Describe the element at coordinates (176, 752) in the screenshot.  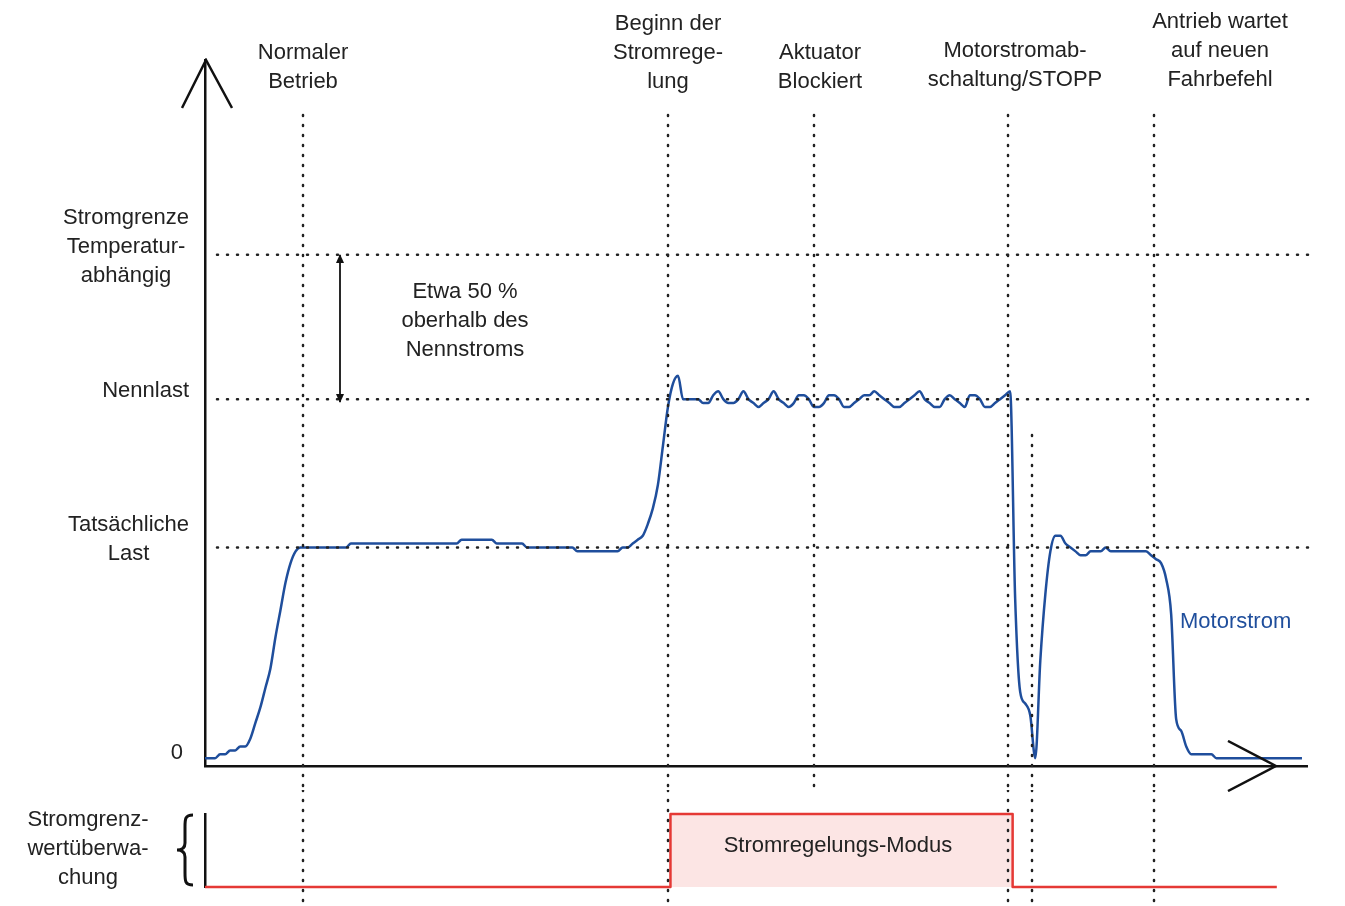
I see `text: 0` at that location.